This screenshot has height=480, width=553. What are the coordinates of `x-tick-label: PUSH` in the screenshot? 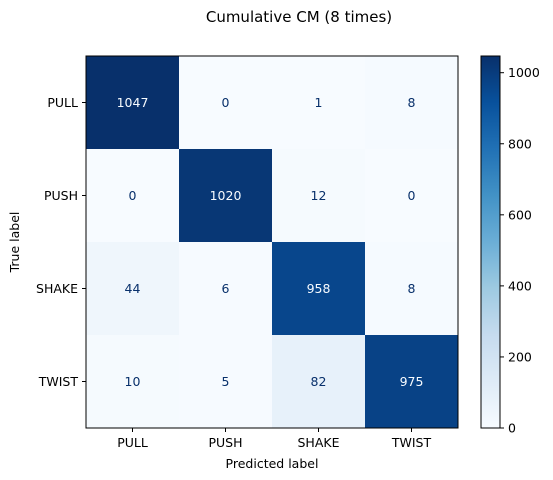 It's located at (225, 442).